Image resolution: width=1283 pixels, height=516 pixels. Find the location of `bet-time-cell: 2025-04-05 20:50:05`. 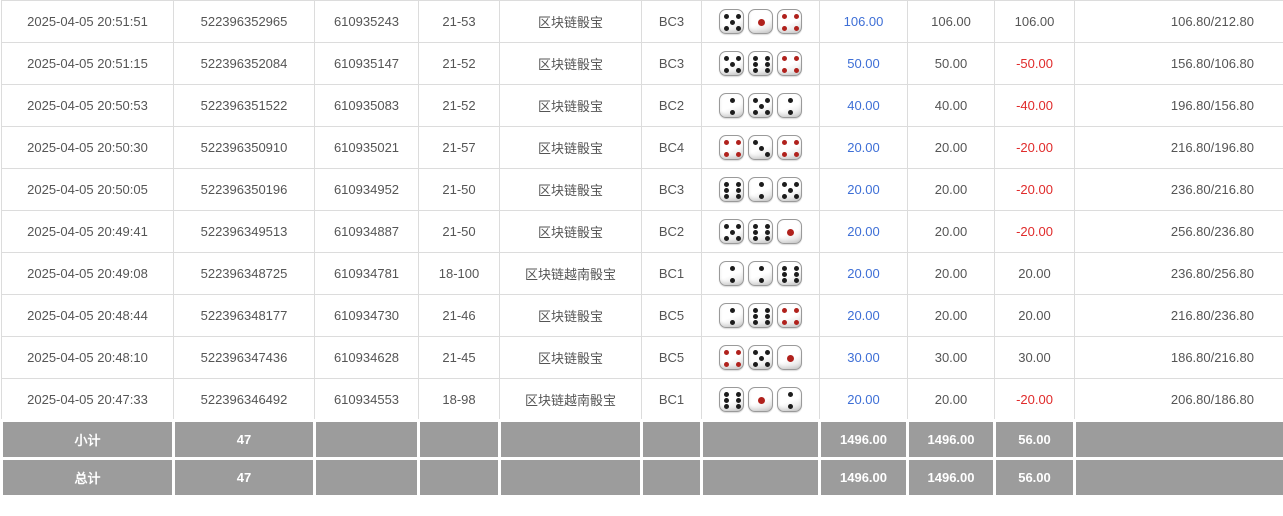

bet-time-cell: 2025-04-05 20:50:05 is located at coordinates (87, 189).